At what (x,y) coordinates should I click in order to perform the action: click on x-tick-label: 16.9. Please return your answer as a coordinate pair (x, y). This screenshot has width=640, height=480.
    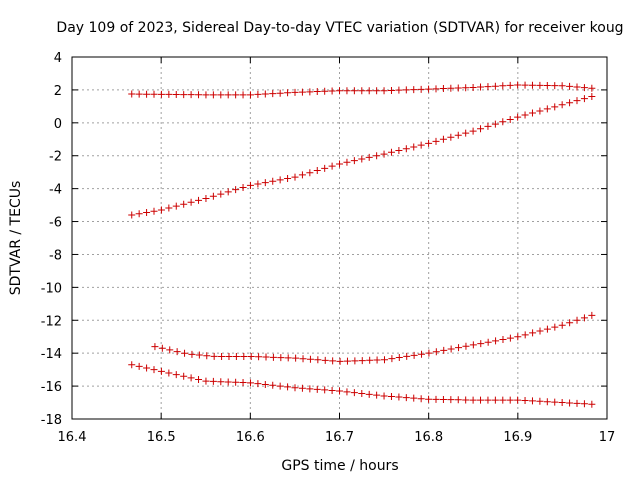
    Looking at the image, I should click on (517, 437).